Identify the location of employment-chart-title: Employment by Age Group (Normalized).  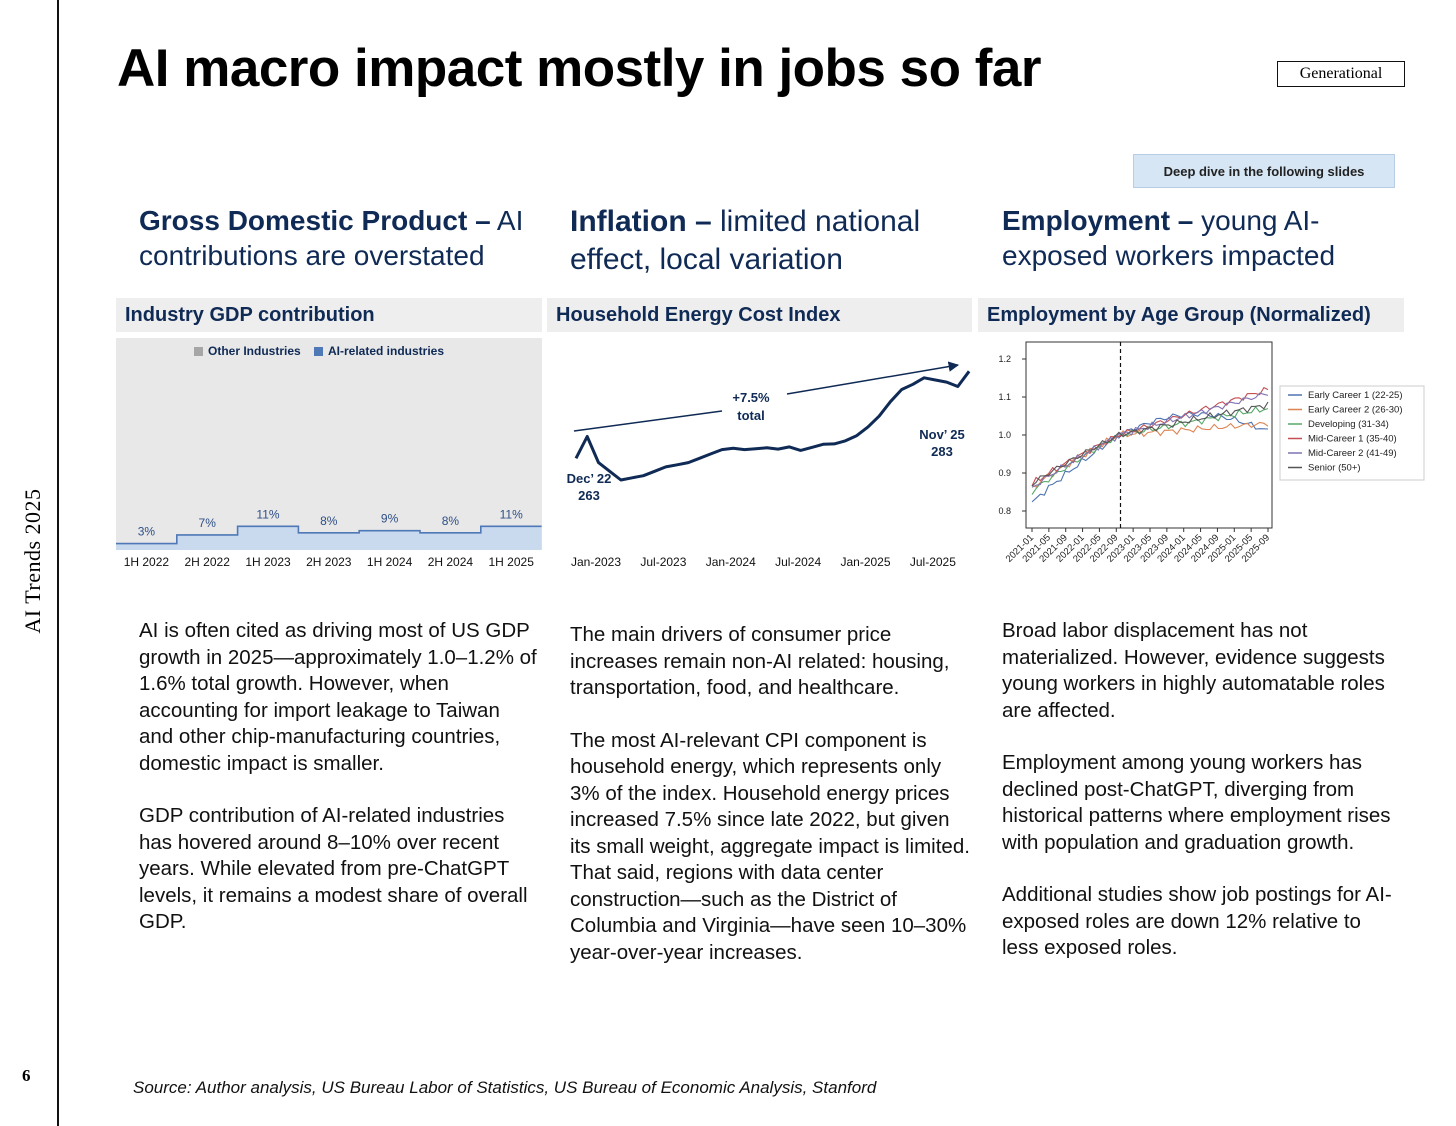
(1191, 315).